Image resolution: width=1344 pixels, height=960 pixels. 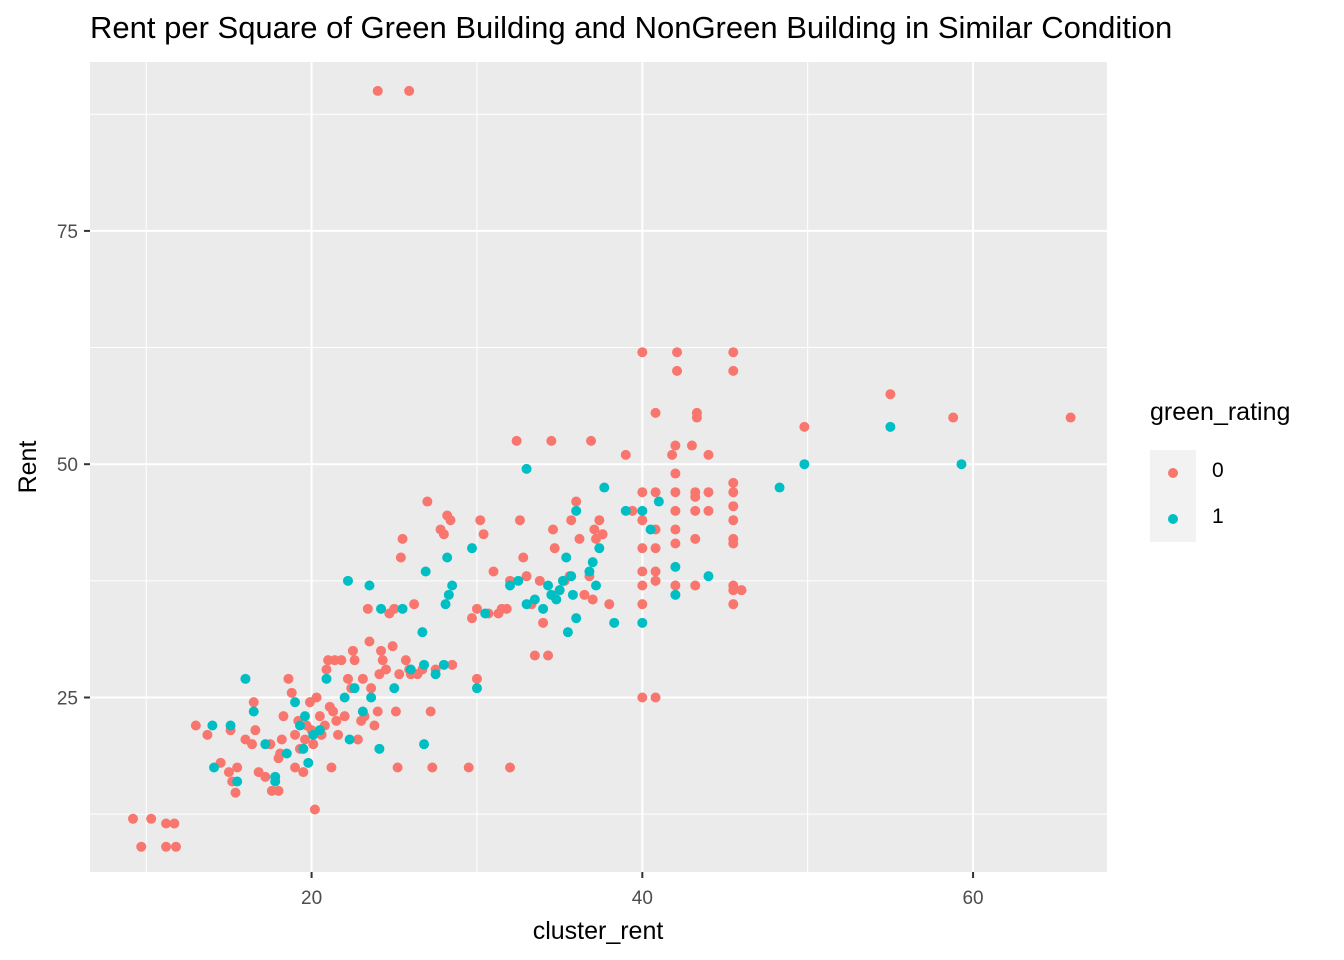 I want to click on x-tick-label-60: 60, so click(x=972, y=898).